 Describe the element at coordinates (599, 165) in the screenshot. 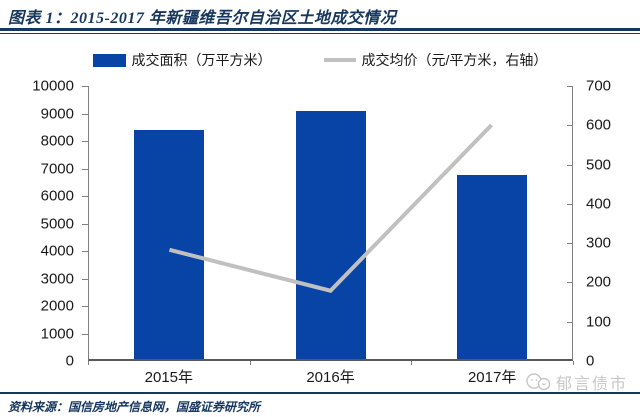

I see `y-tick-label: 500` at that location.